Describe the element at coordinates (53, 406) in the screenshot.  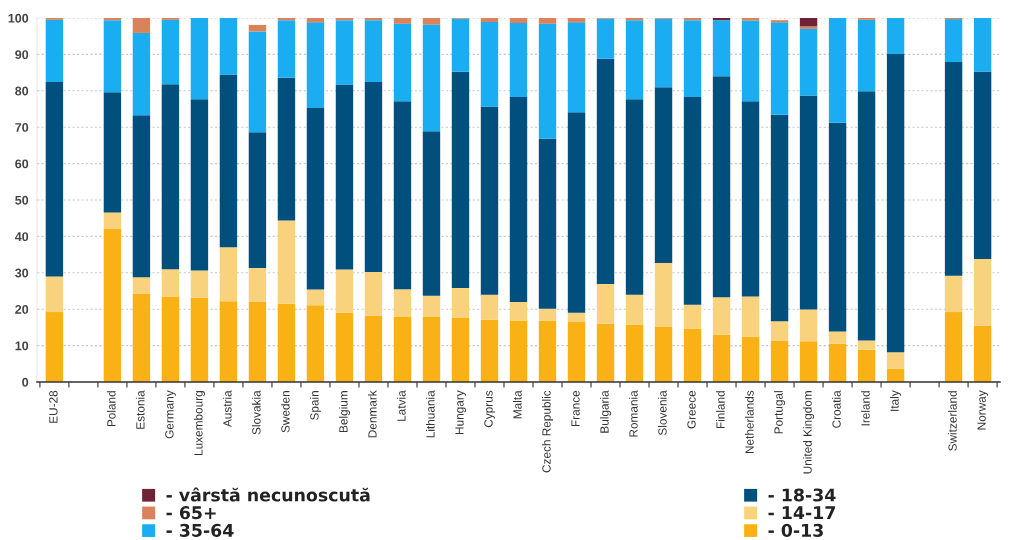
I see `x-tick-label: EU-28` at that location.